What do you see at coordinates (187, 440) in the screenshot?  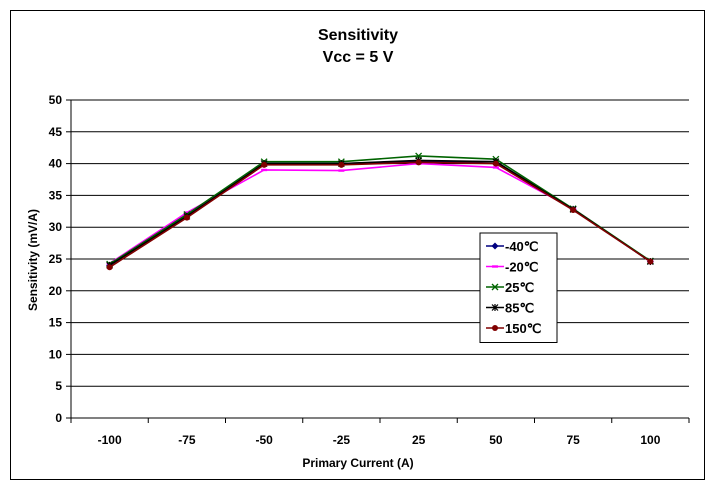 I see `x-tick-label: -75` at bounding box center [187, 440].